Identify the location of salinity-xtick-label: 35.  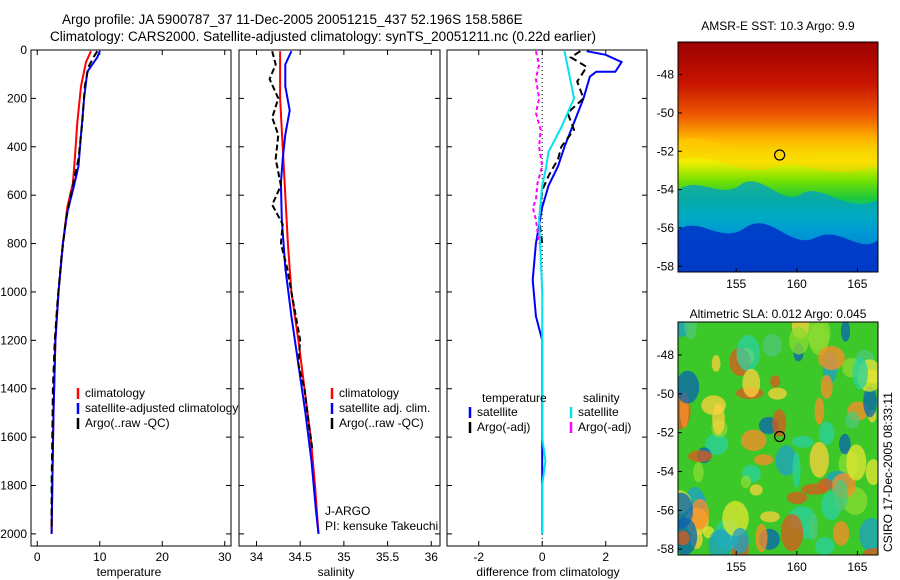
(344, 557).